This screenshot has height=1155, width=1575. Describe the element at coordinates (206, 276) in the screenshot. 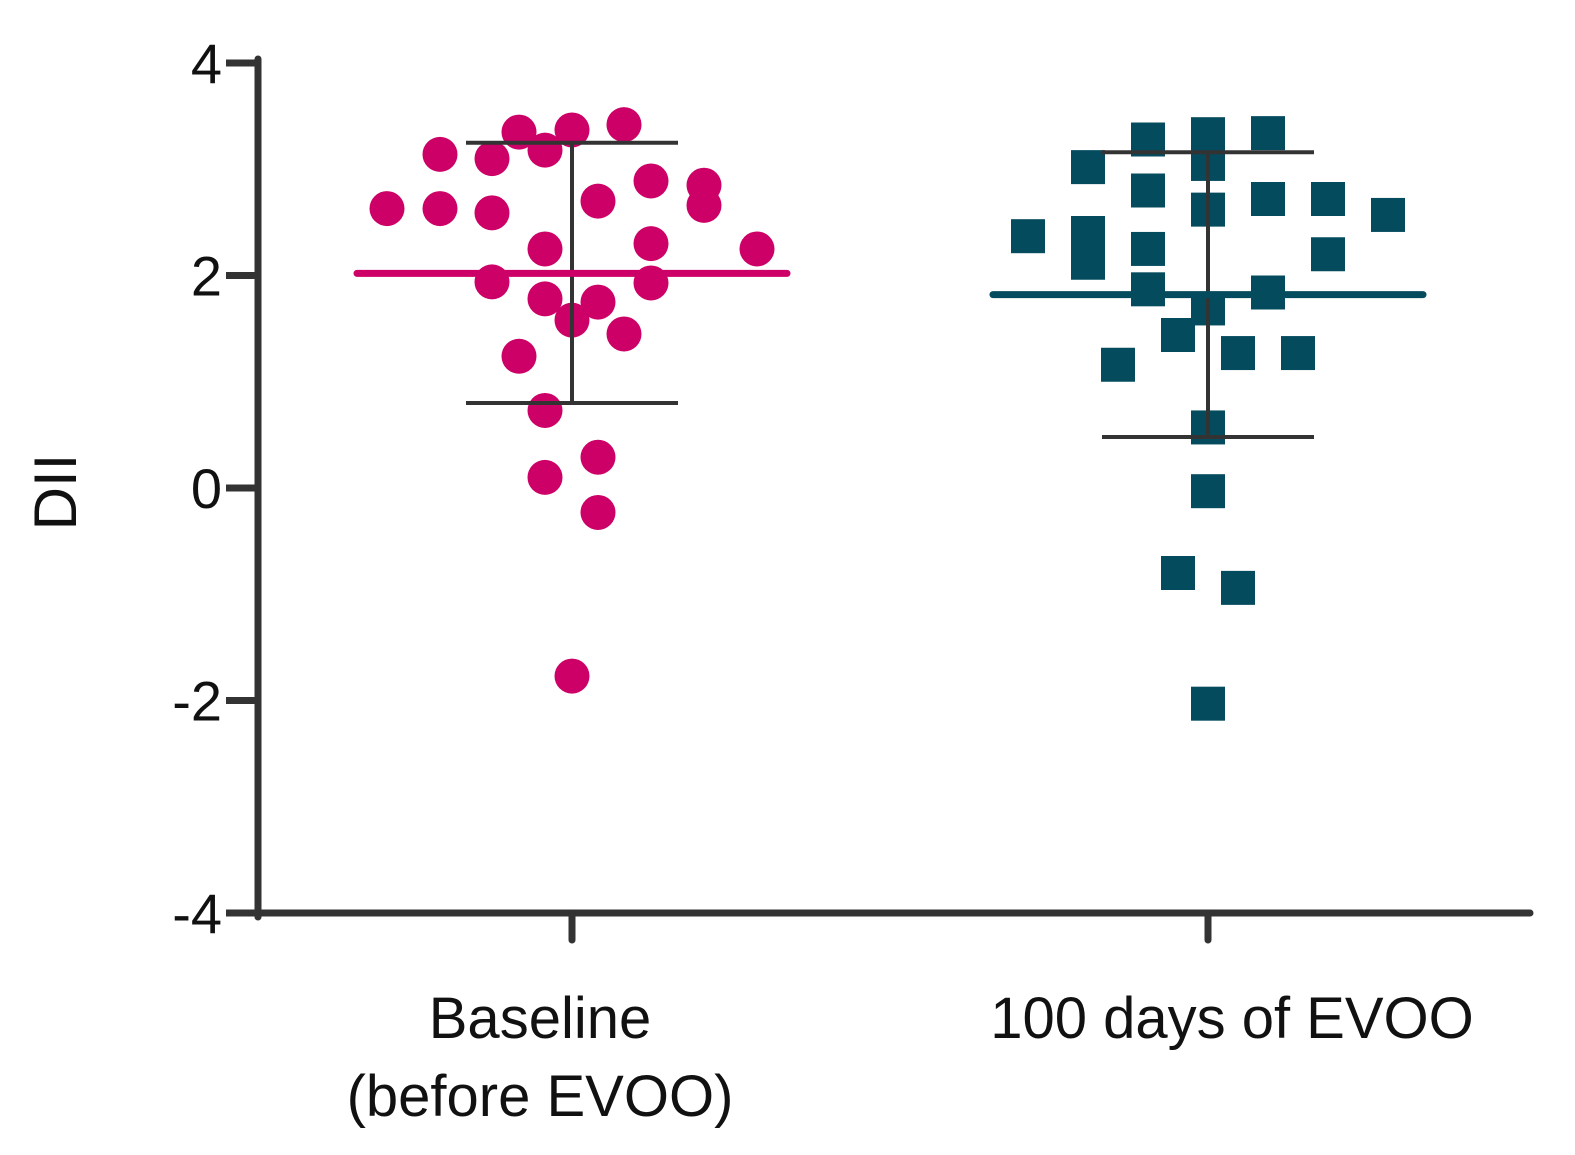

I see `y-tick-label-3: 2` at that location.